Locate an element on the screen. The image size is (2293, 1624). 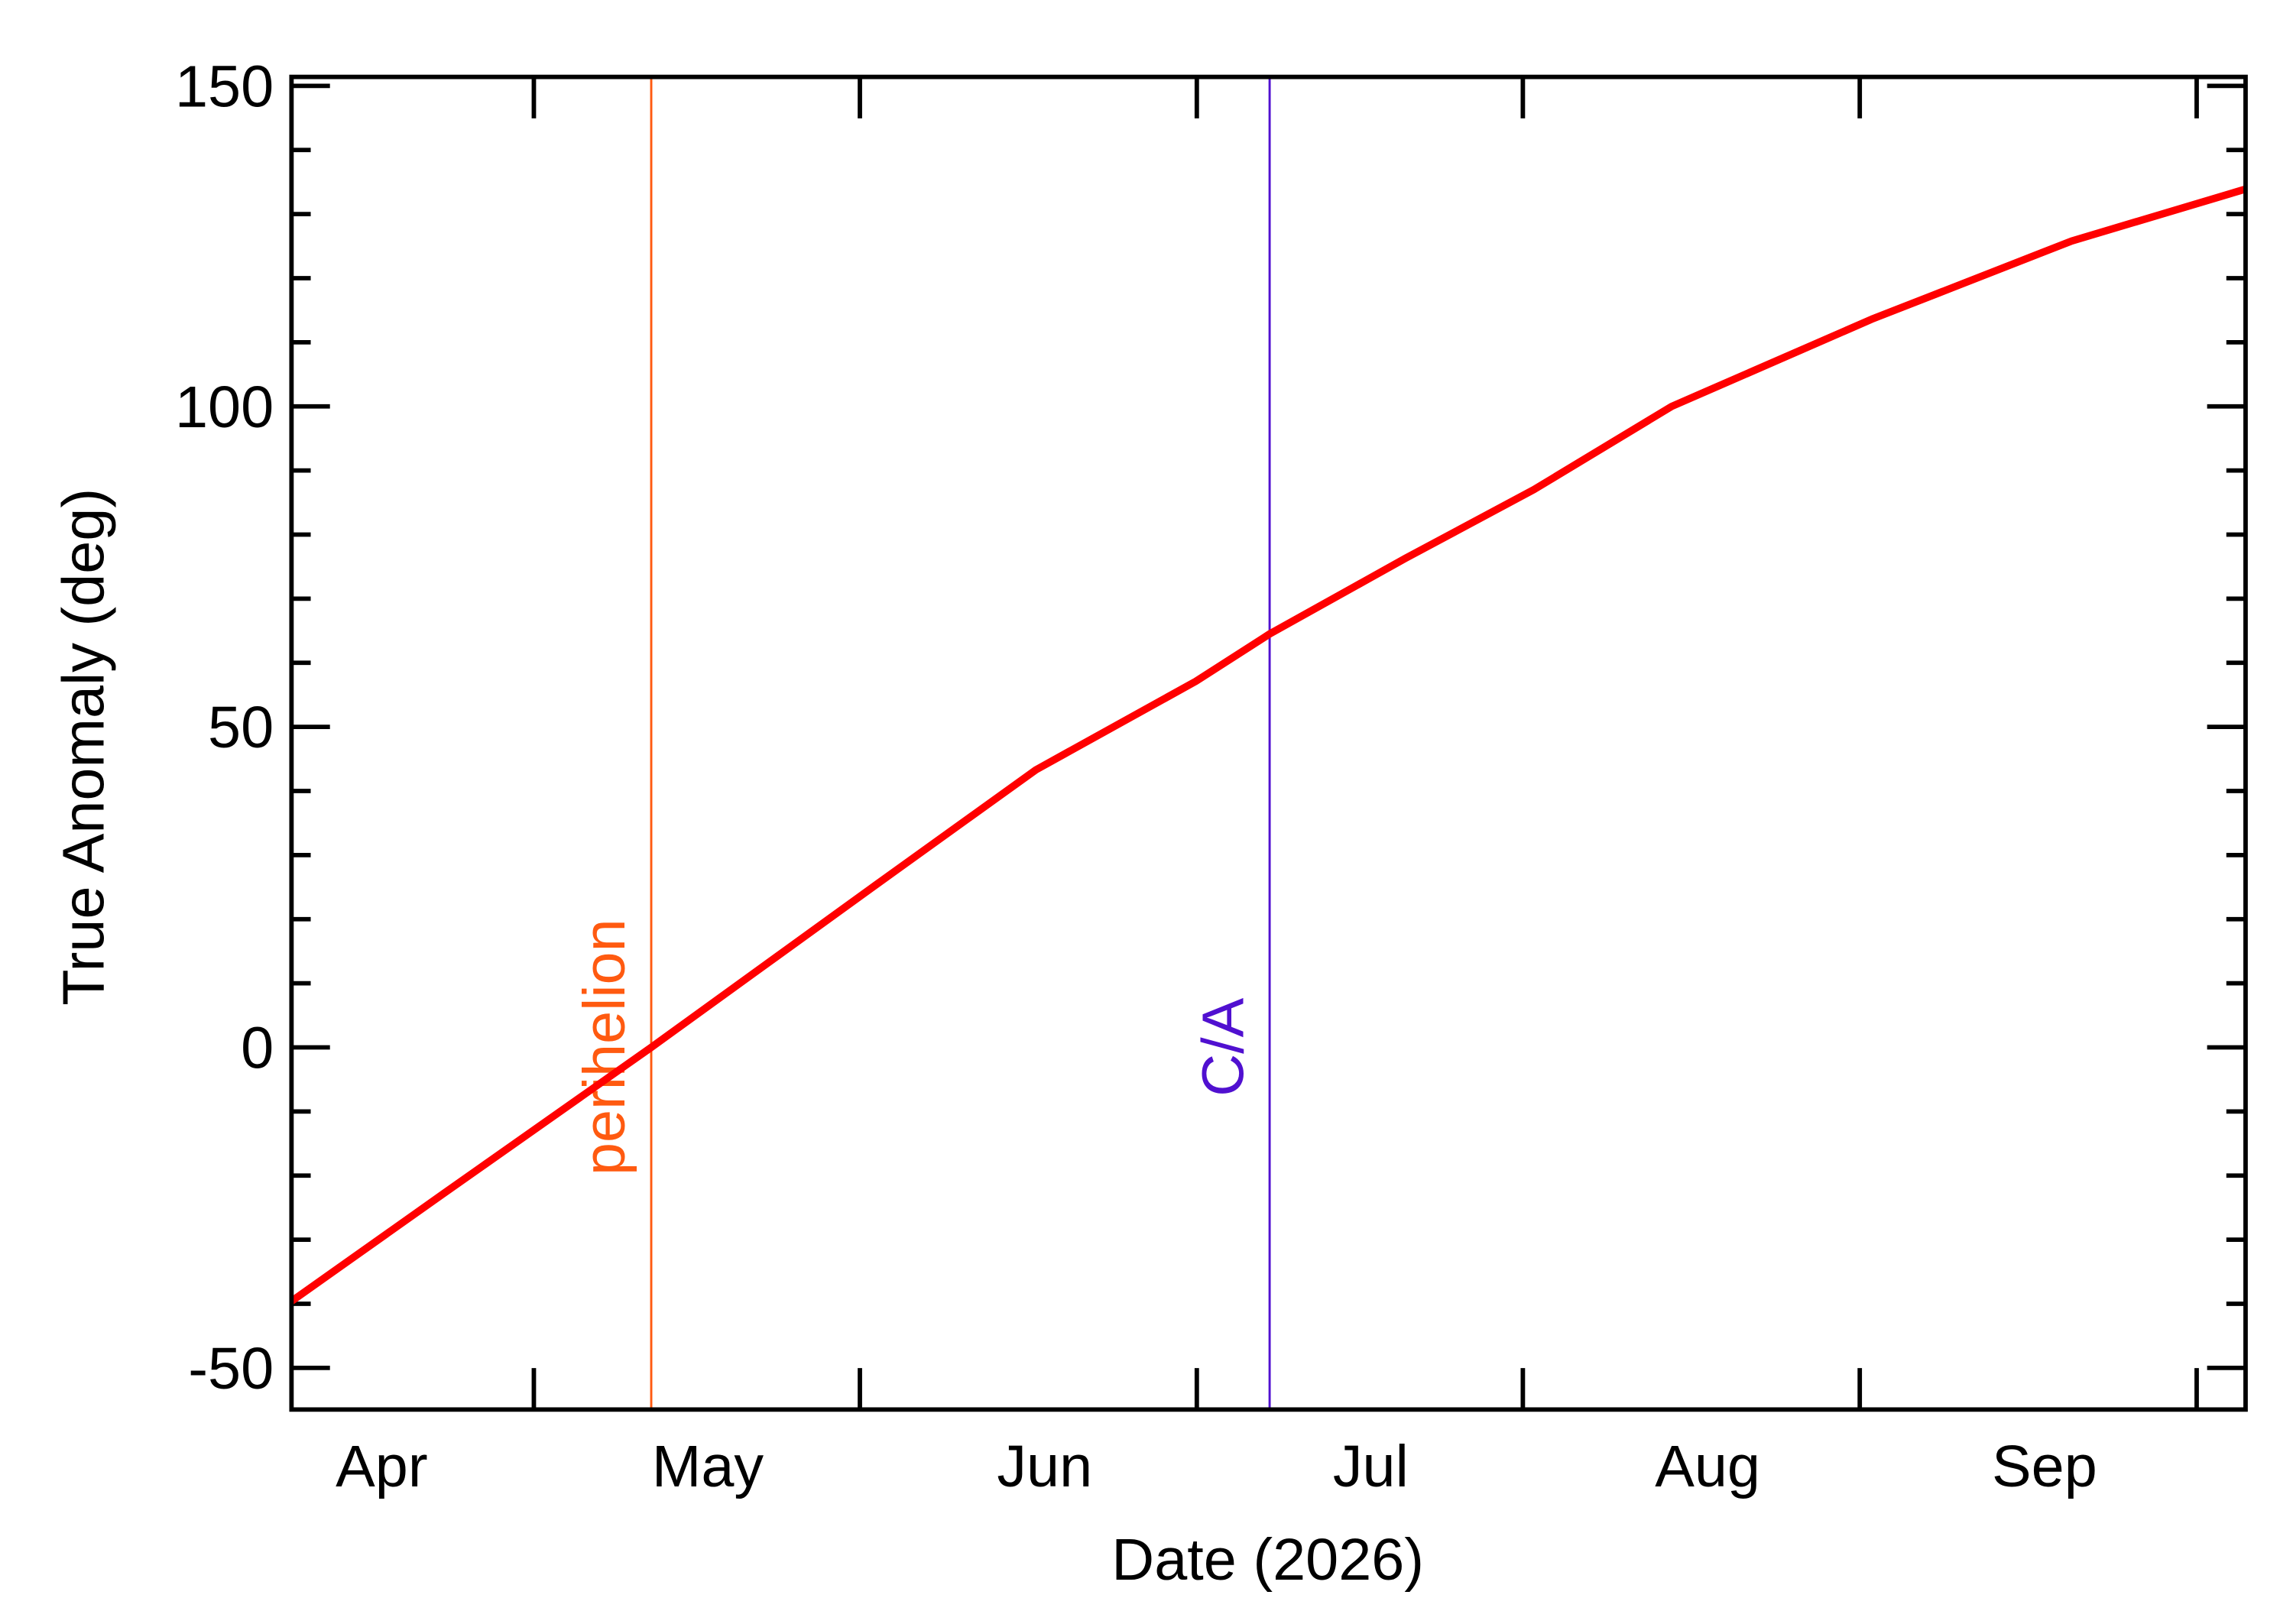
x-tick-label: Jun is located at coordinates (1044, 1466).